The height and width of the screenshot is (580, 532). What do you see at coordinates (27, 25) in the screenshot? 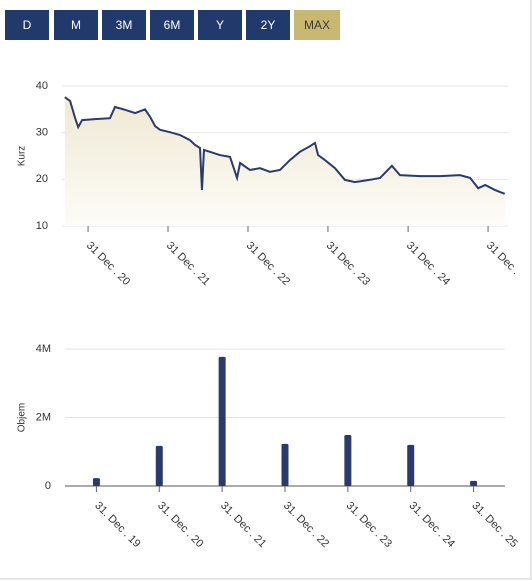
I see `range-button: D` at bounding box center [27, 25].